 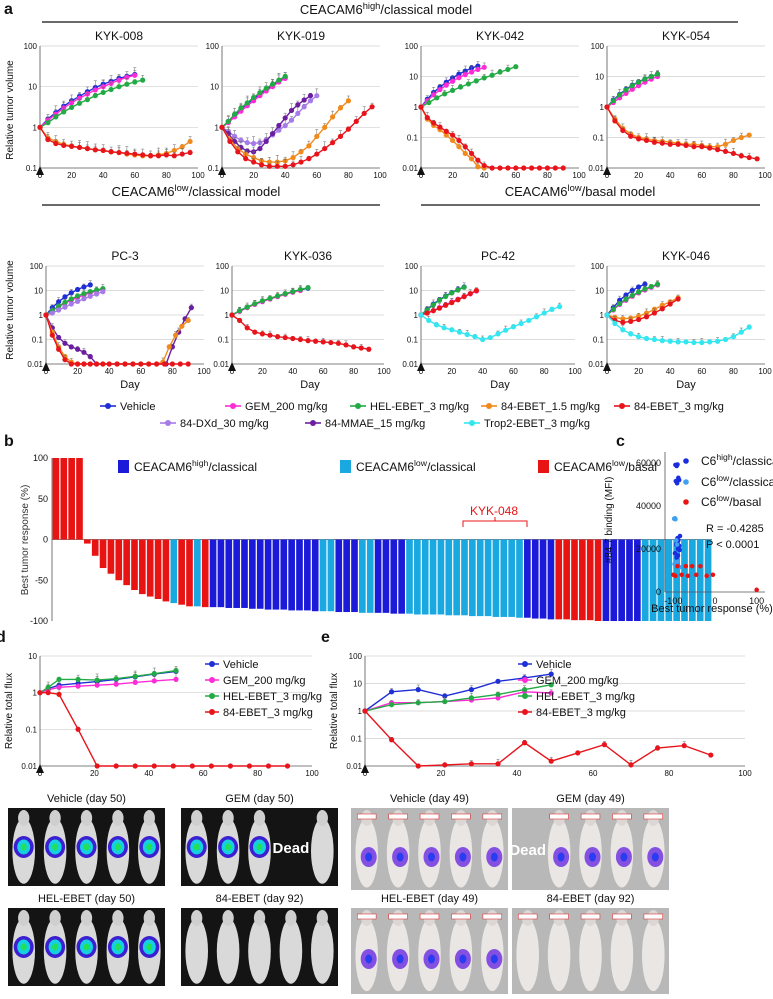 What do you see at coordinates (259, 839) in the screenshot?
I see `mouse-photo-d1: GEM (day 50) Dead` at bounding box center [259, 839].